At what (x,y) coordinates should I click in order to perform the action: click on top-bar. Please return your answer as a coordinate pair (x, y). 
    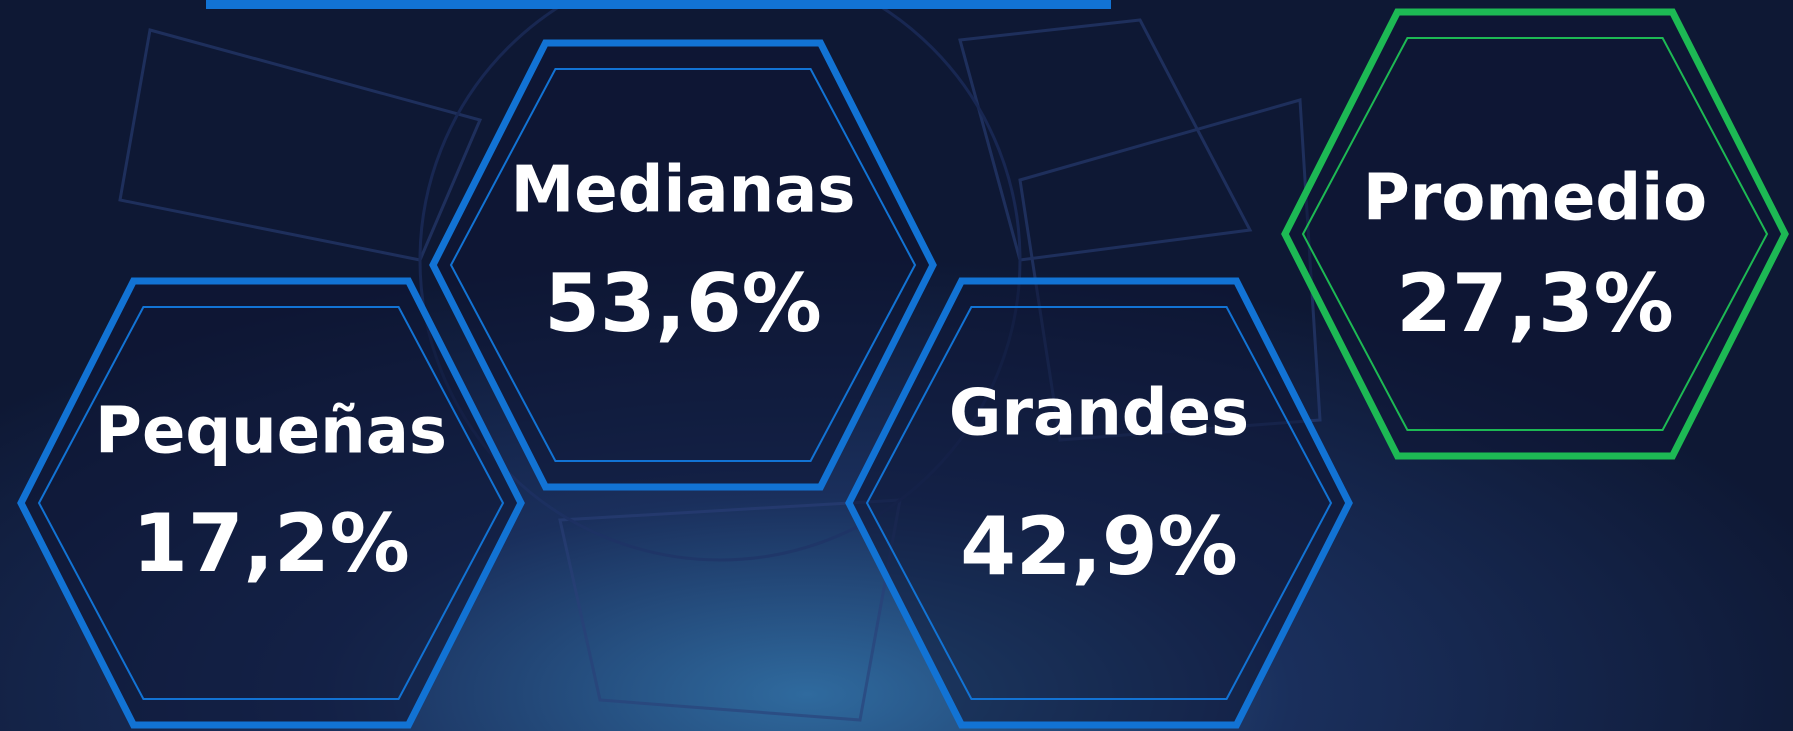
    Looking at the image, I should click on (658, 4).